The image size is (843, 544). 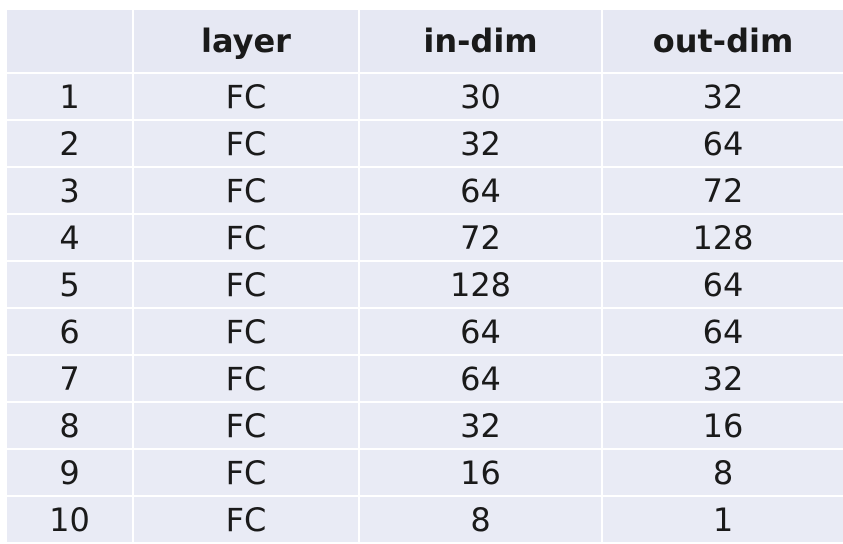 I want to click on table-row: 1 FC 30 32, so click(x=424, y=96).